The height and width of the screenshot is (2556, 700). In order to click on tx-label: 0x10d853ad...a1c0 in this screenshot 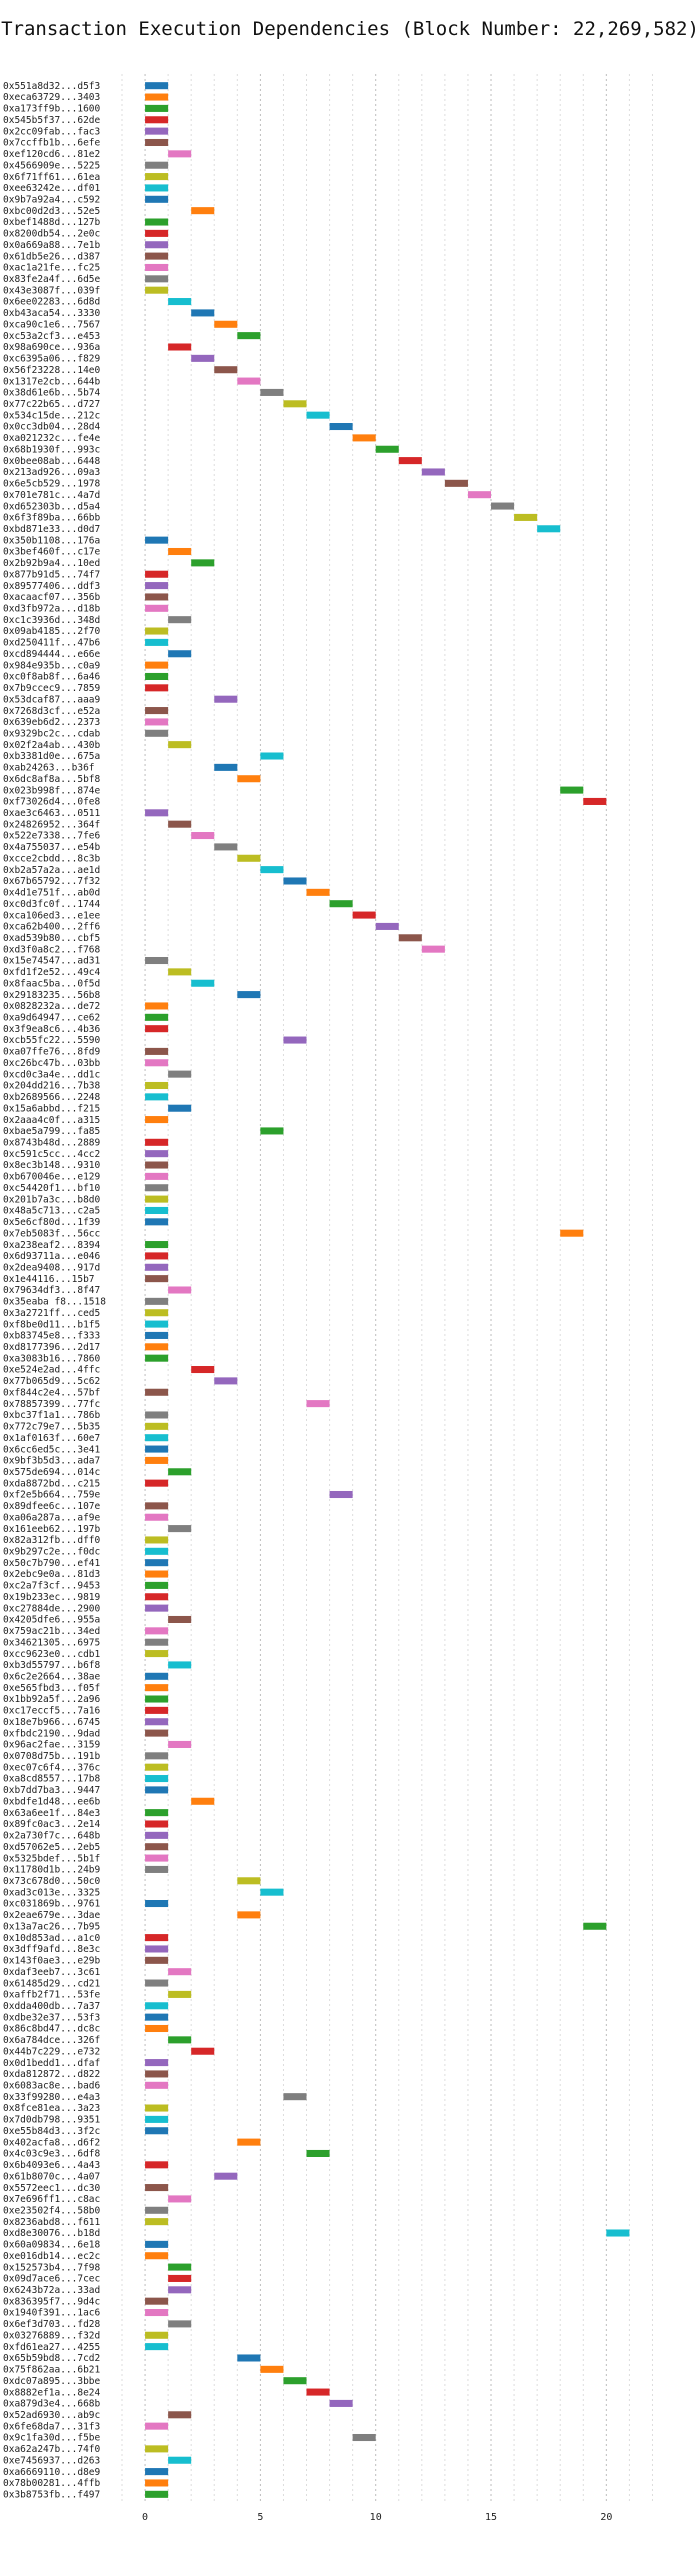, I will do `click(52, 1938)`.